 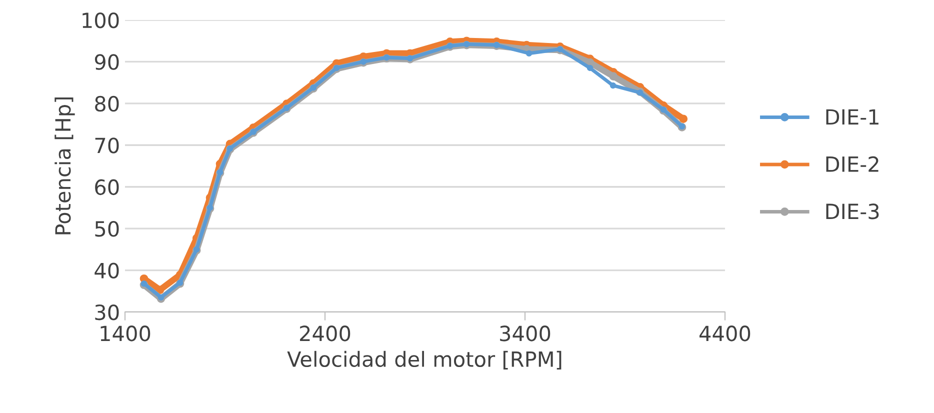 What do you see at coordinates (107, 104) in the screenshot?
I see `y-tick-label: 80` at bounding box center [107, 104].